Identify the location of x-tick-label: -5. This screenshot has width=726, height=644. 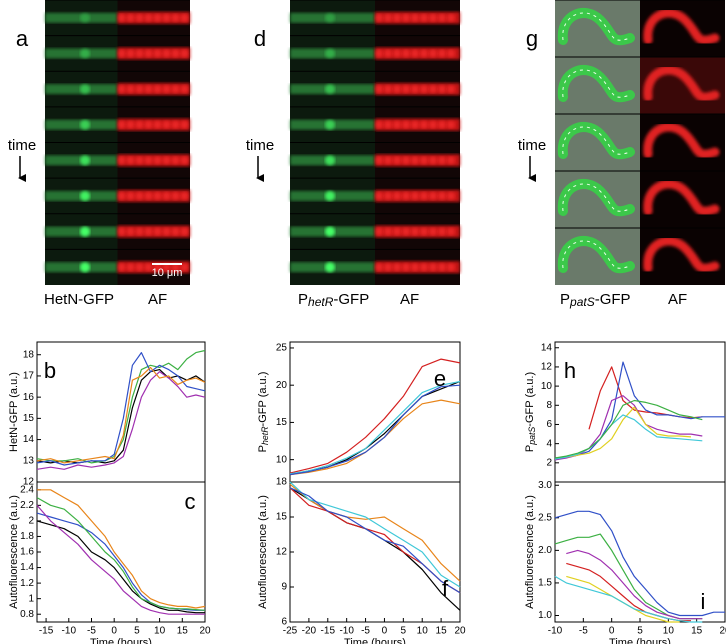
(365, 631).